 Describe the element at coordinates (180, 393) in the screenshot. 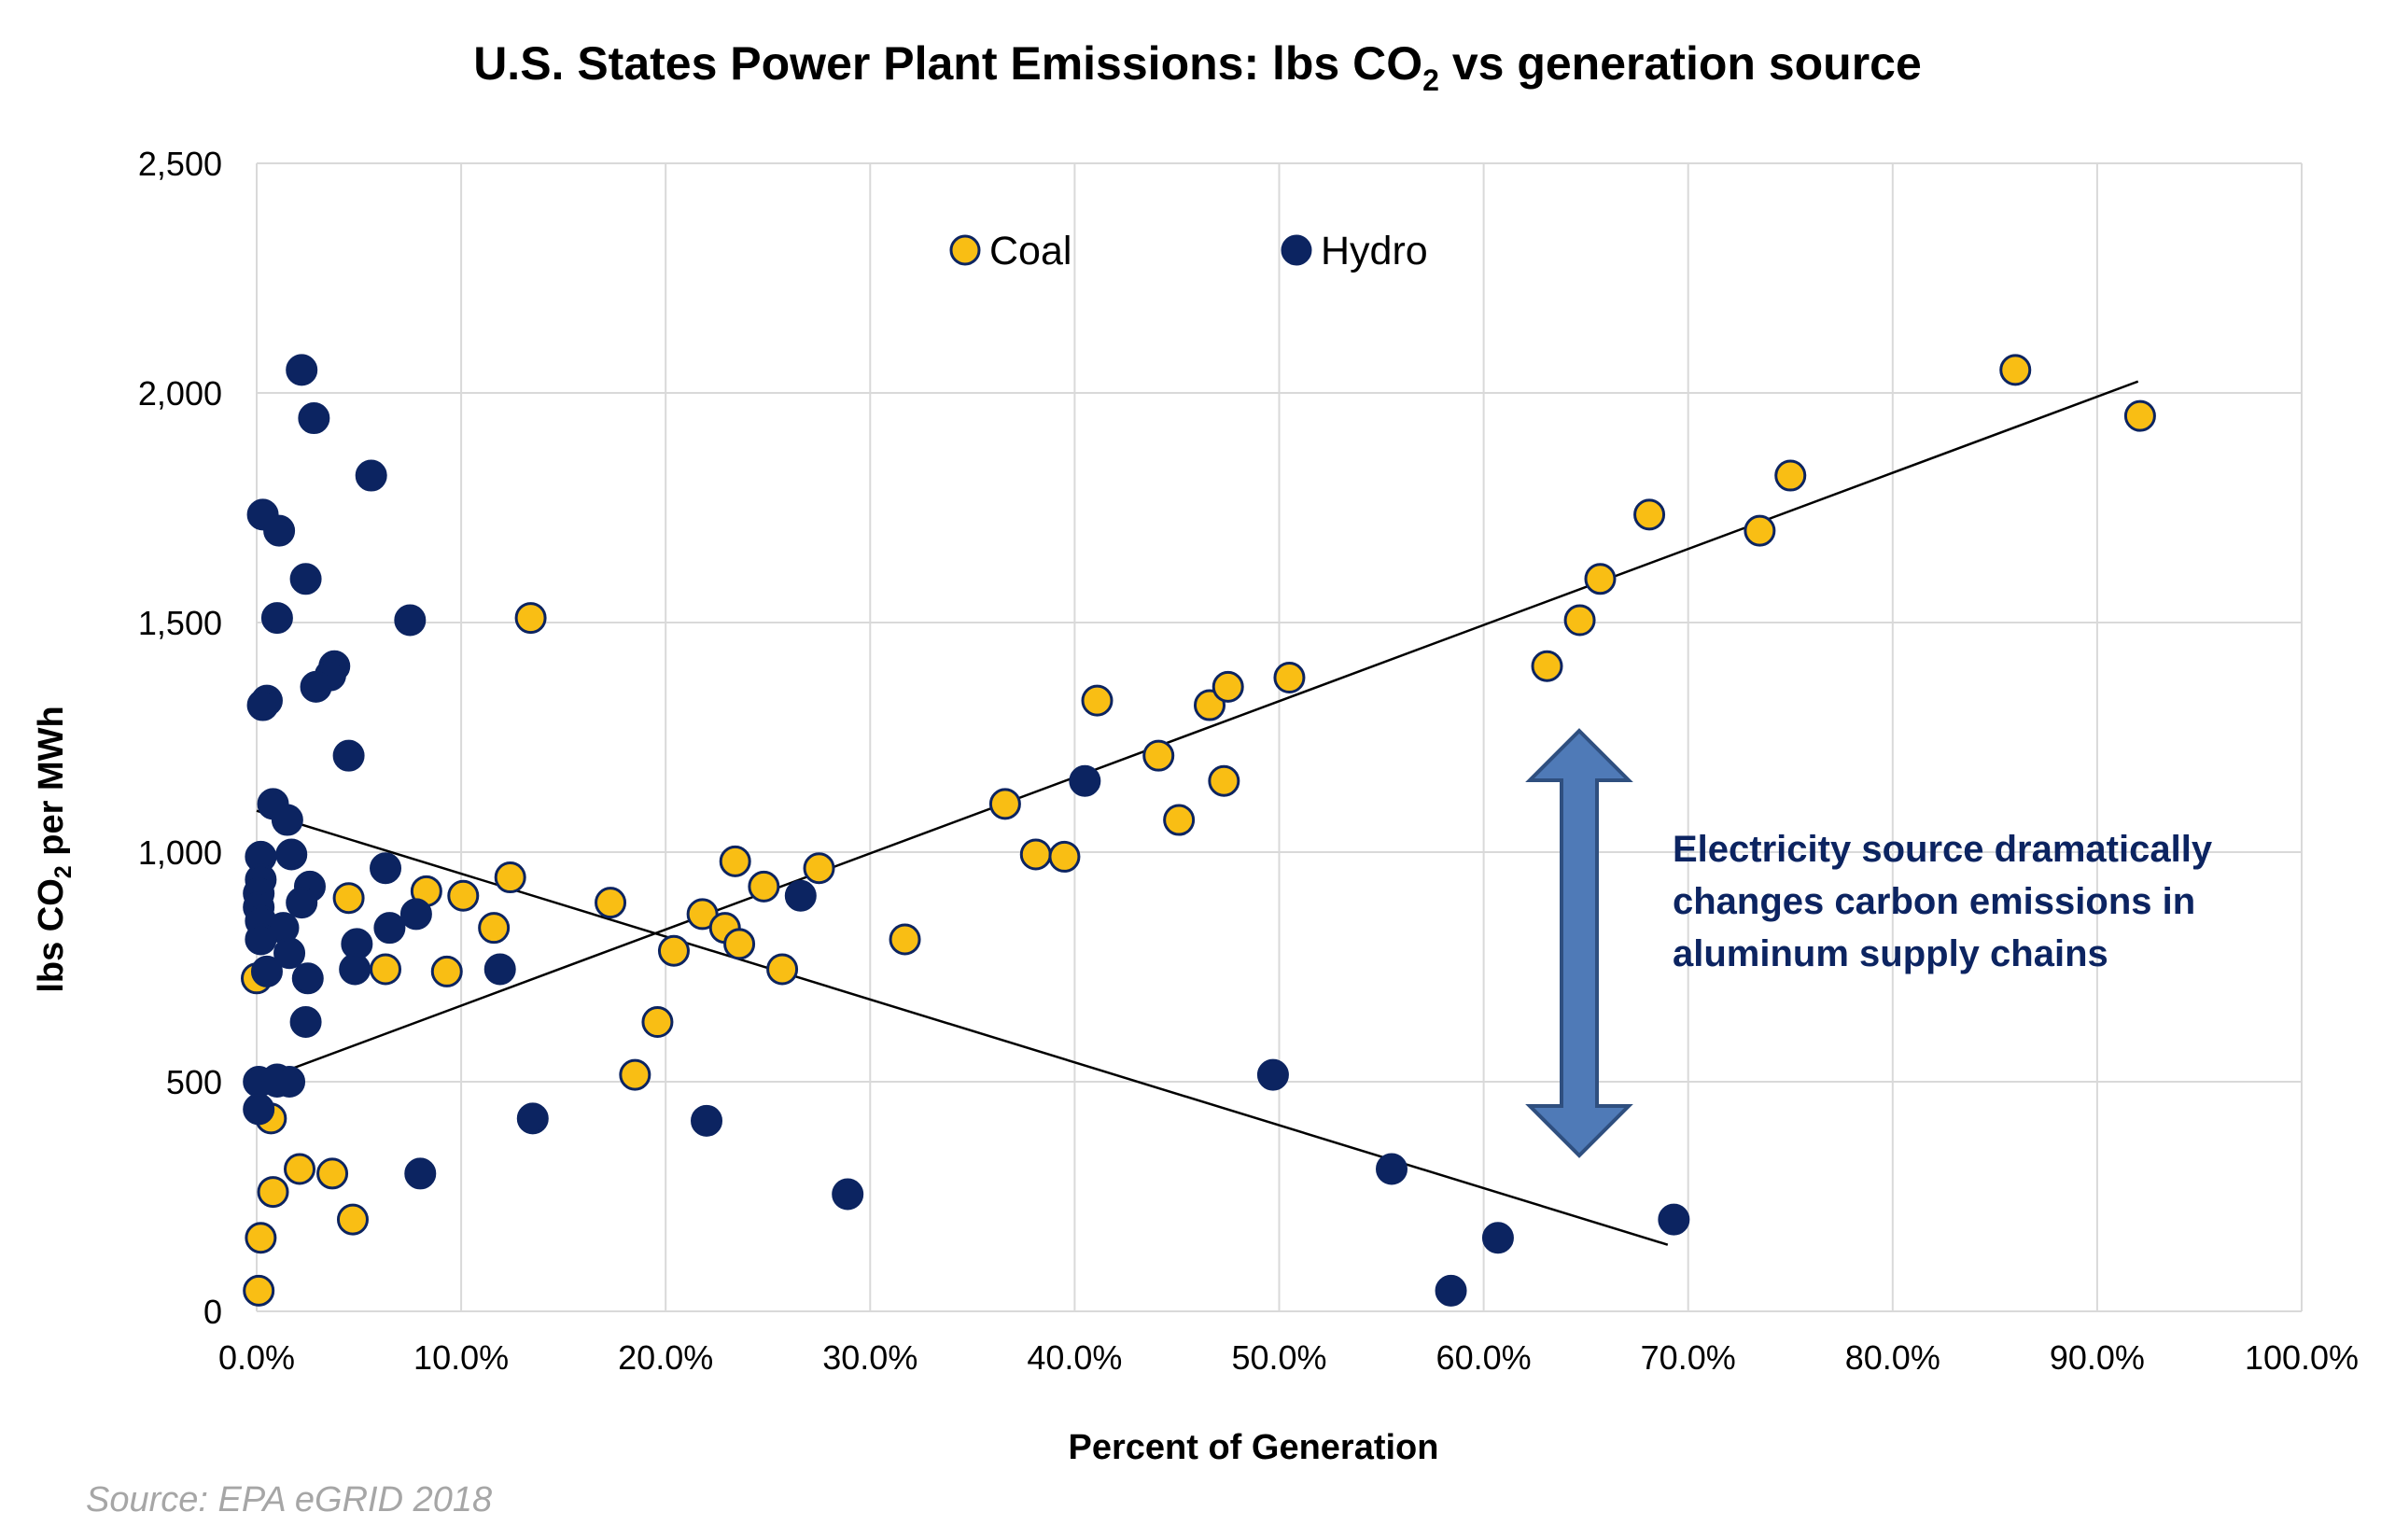

I see `y-tick-label: 2,000` at that location.